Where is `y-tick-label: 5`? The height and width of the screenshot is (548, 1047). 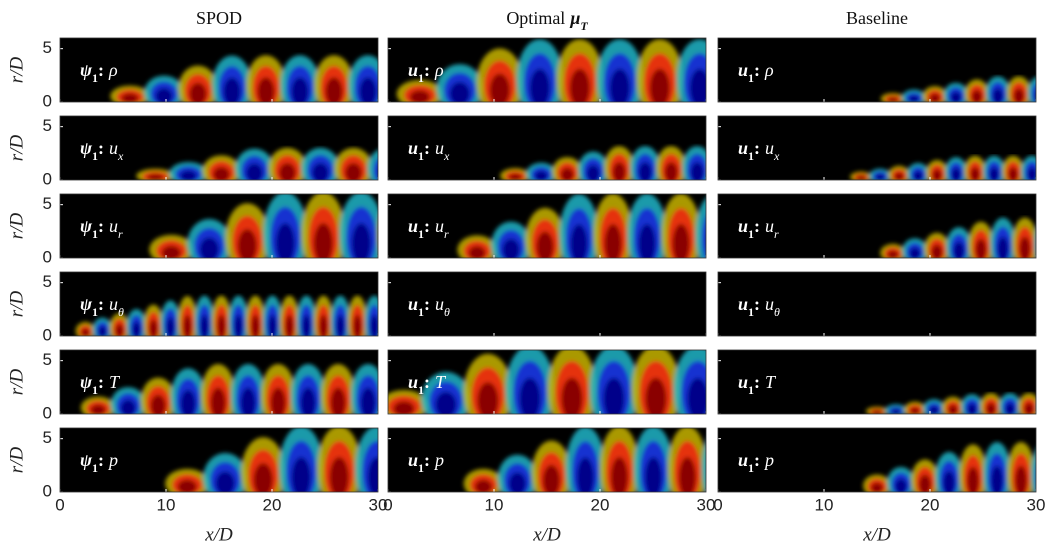
y-tick-label: 5 is located at coordinates (47, 437).